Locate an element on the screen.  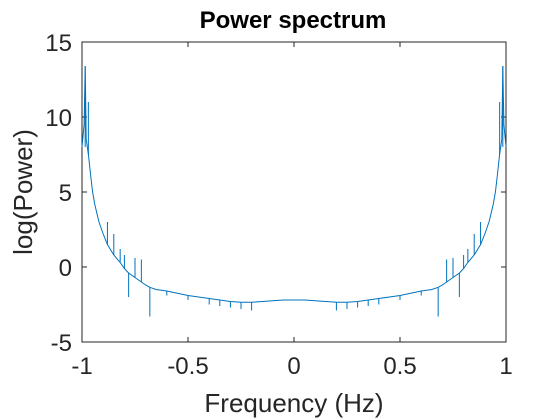
y-tick-labels: -5 0 5 10 15 is located at coordinates (58, 193).